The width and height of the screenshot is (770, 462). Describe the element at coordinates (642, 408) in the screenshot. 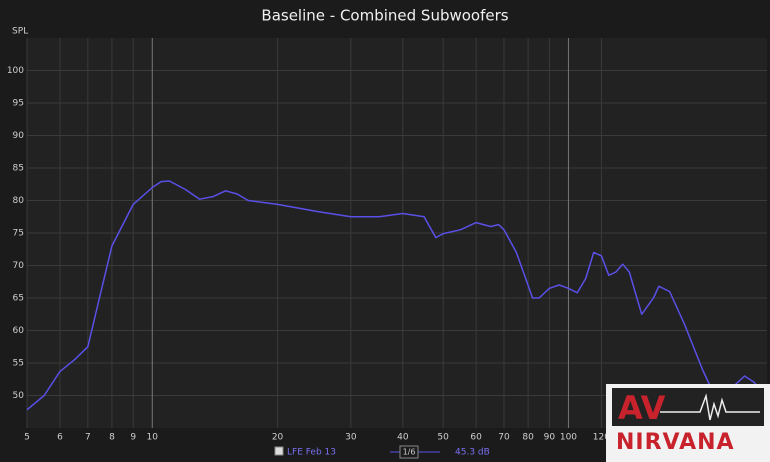

I see `logo-top: AV` at that location.